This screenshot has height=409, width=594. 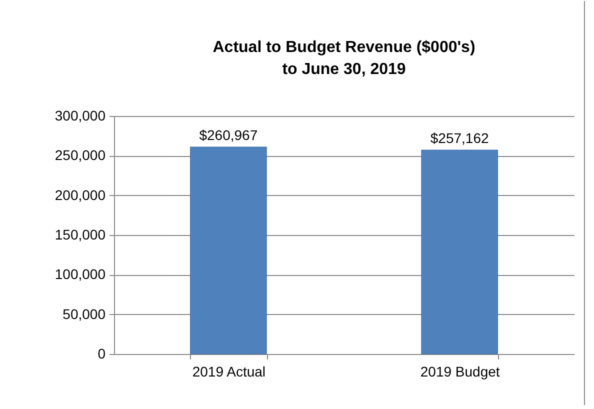 What do you see at coordinates (80, 274) in the screenshot?
I see `y-tick-label: 100,000` at bounding box center [80, 274].